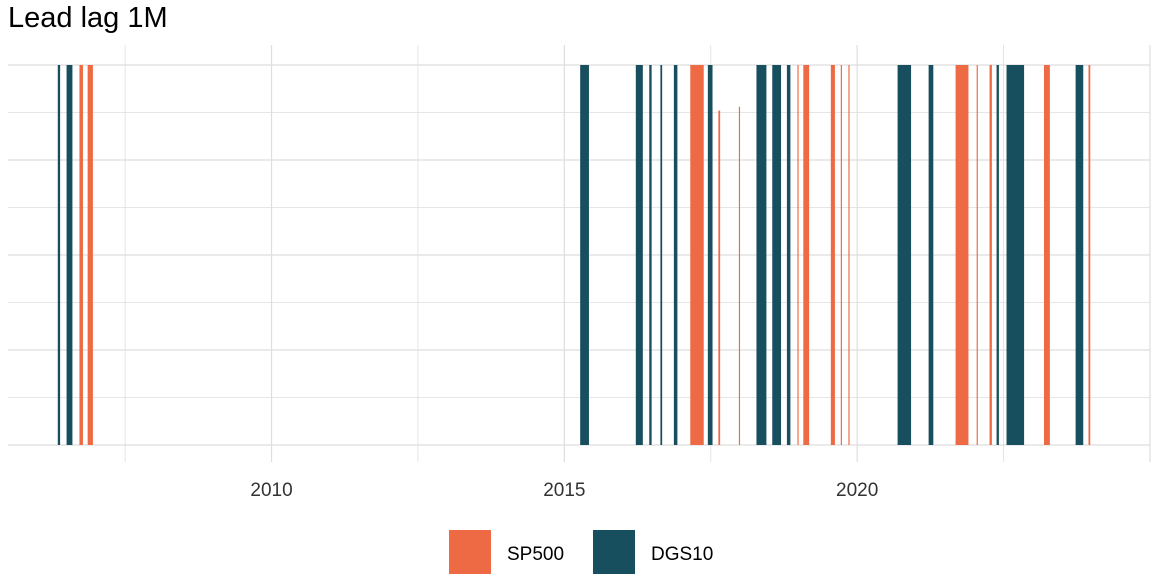 This screenshot has width=1152, height=576. I want to click on legend: SP500 DGS10, so click(581, 552).